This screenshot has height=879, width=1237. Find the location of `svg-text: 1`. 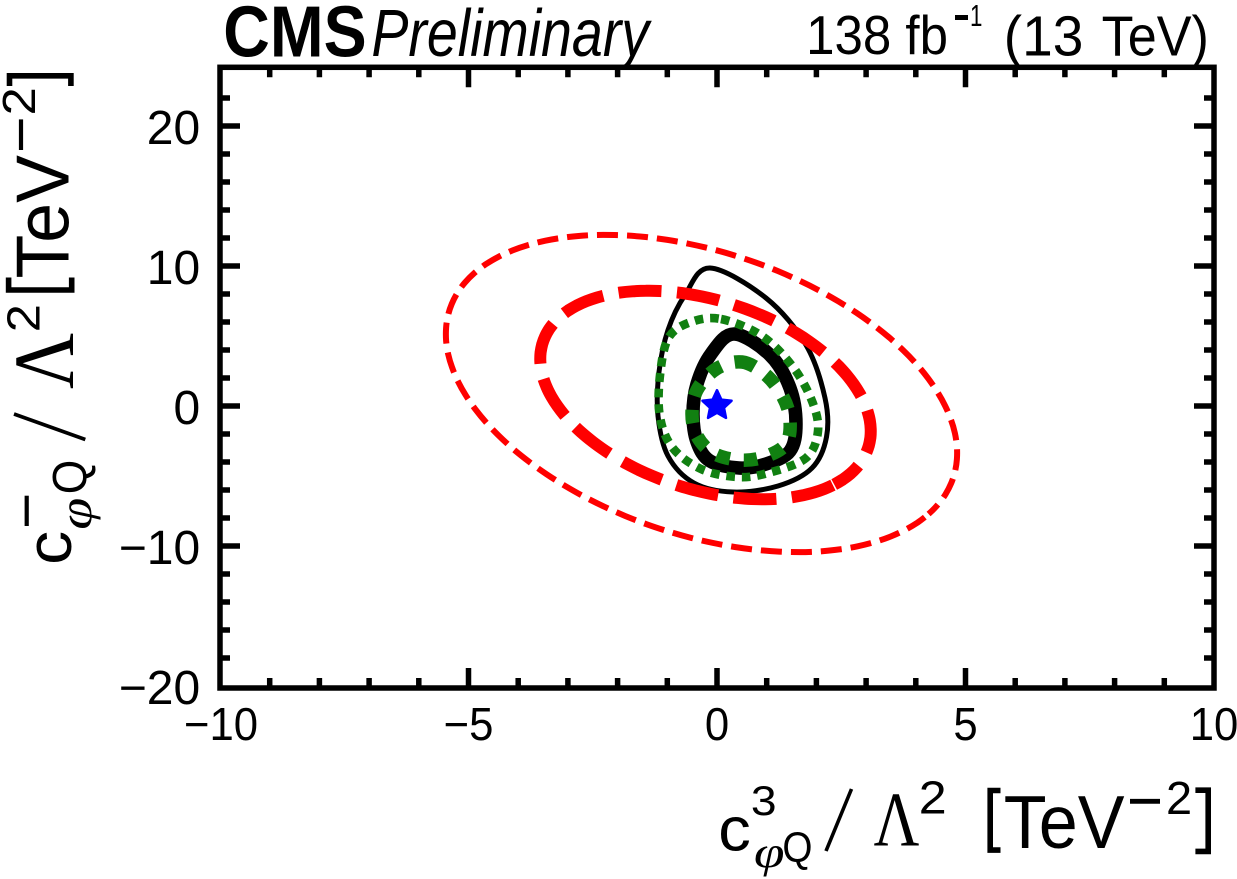

svg-text: 1 is located at coordinates (976, 16).